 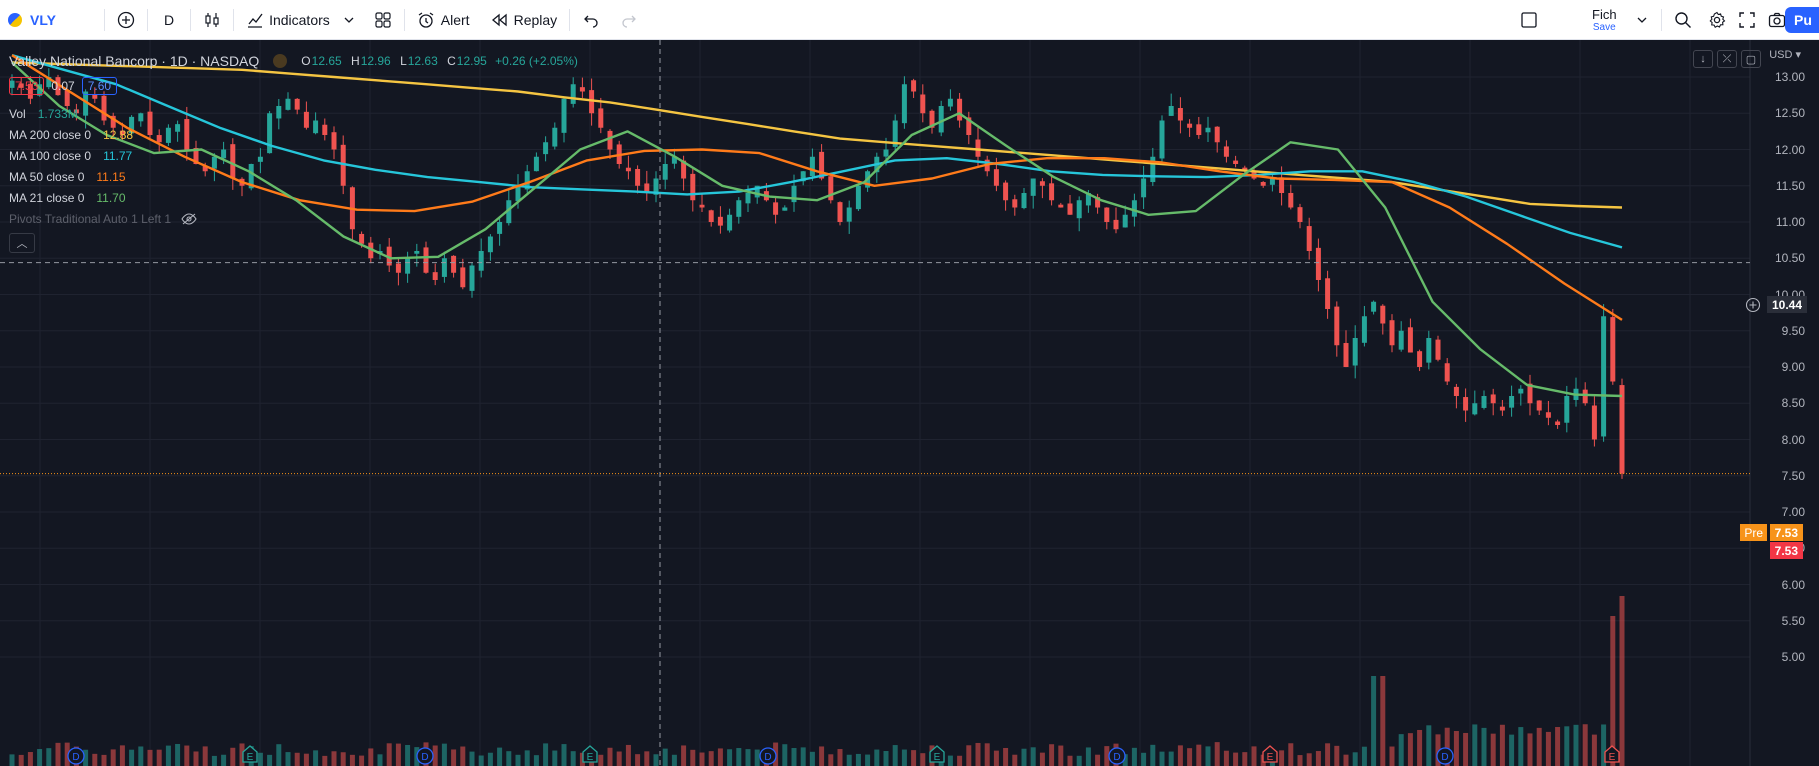 I want to click on ask-price: 7.60, so click(x=99, y=86).